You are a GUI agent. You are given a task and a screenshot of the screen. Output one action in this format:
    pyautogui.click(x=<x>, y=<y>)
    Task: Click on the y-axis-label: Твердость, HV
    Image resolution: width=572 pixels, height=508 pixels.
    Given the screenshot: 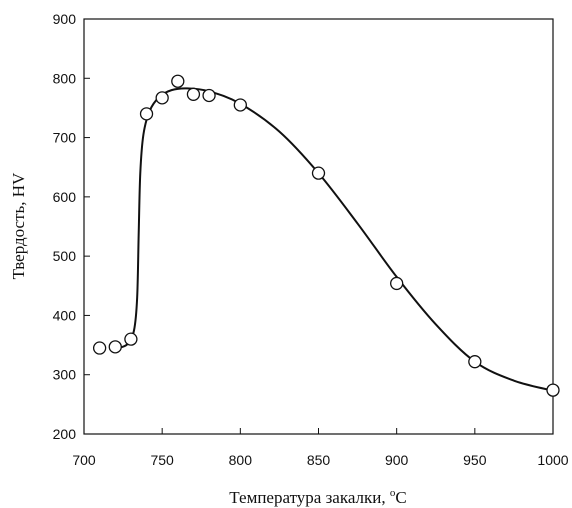 What is the action you would take?
    pyautogui.click(x=18, y=225)
    